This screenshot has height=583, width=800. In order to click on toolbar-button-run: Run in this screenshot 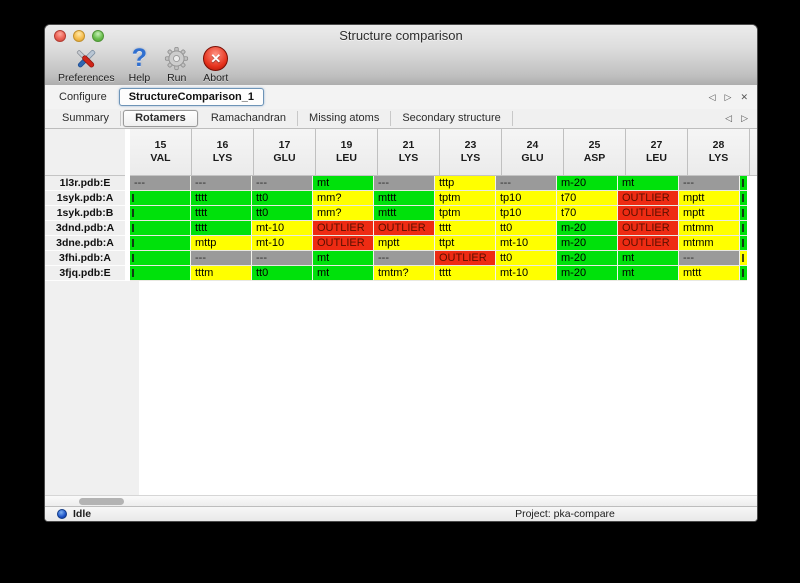, I will do `click(176, 64)`.